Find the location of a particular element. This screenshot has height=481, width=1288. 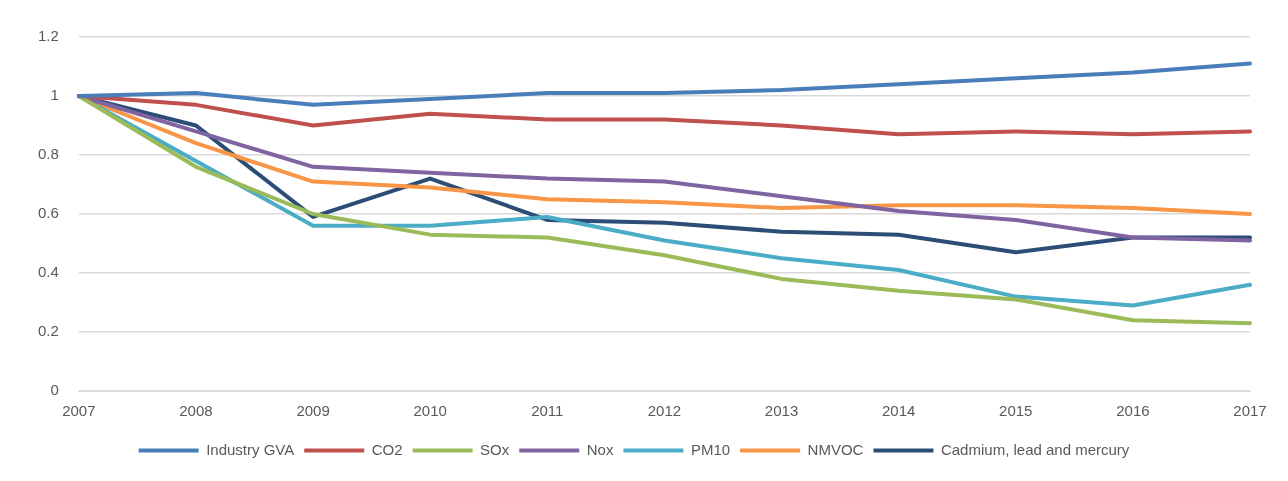

x-tick-label: 2009 is located at coordinates (313, 411).